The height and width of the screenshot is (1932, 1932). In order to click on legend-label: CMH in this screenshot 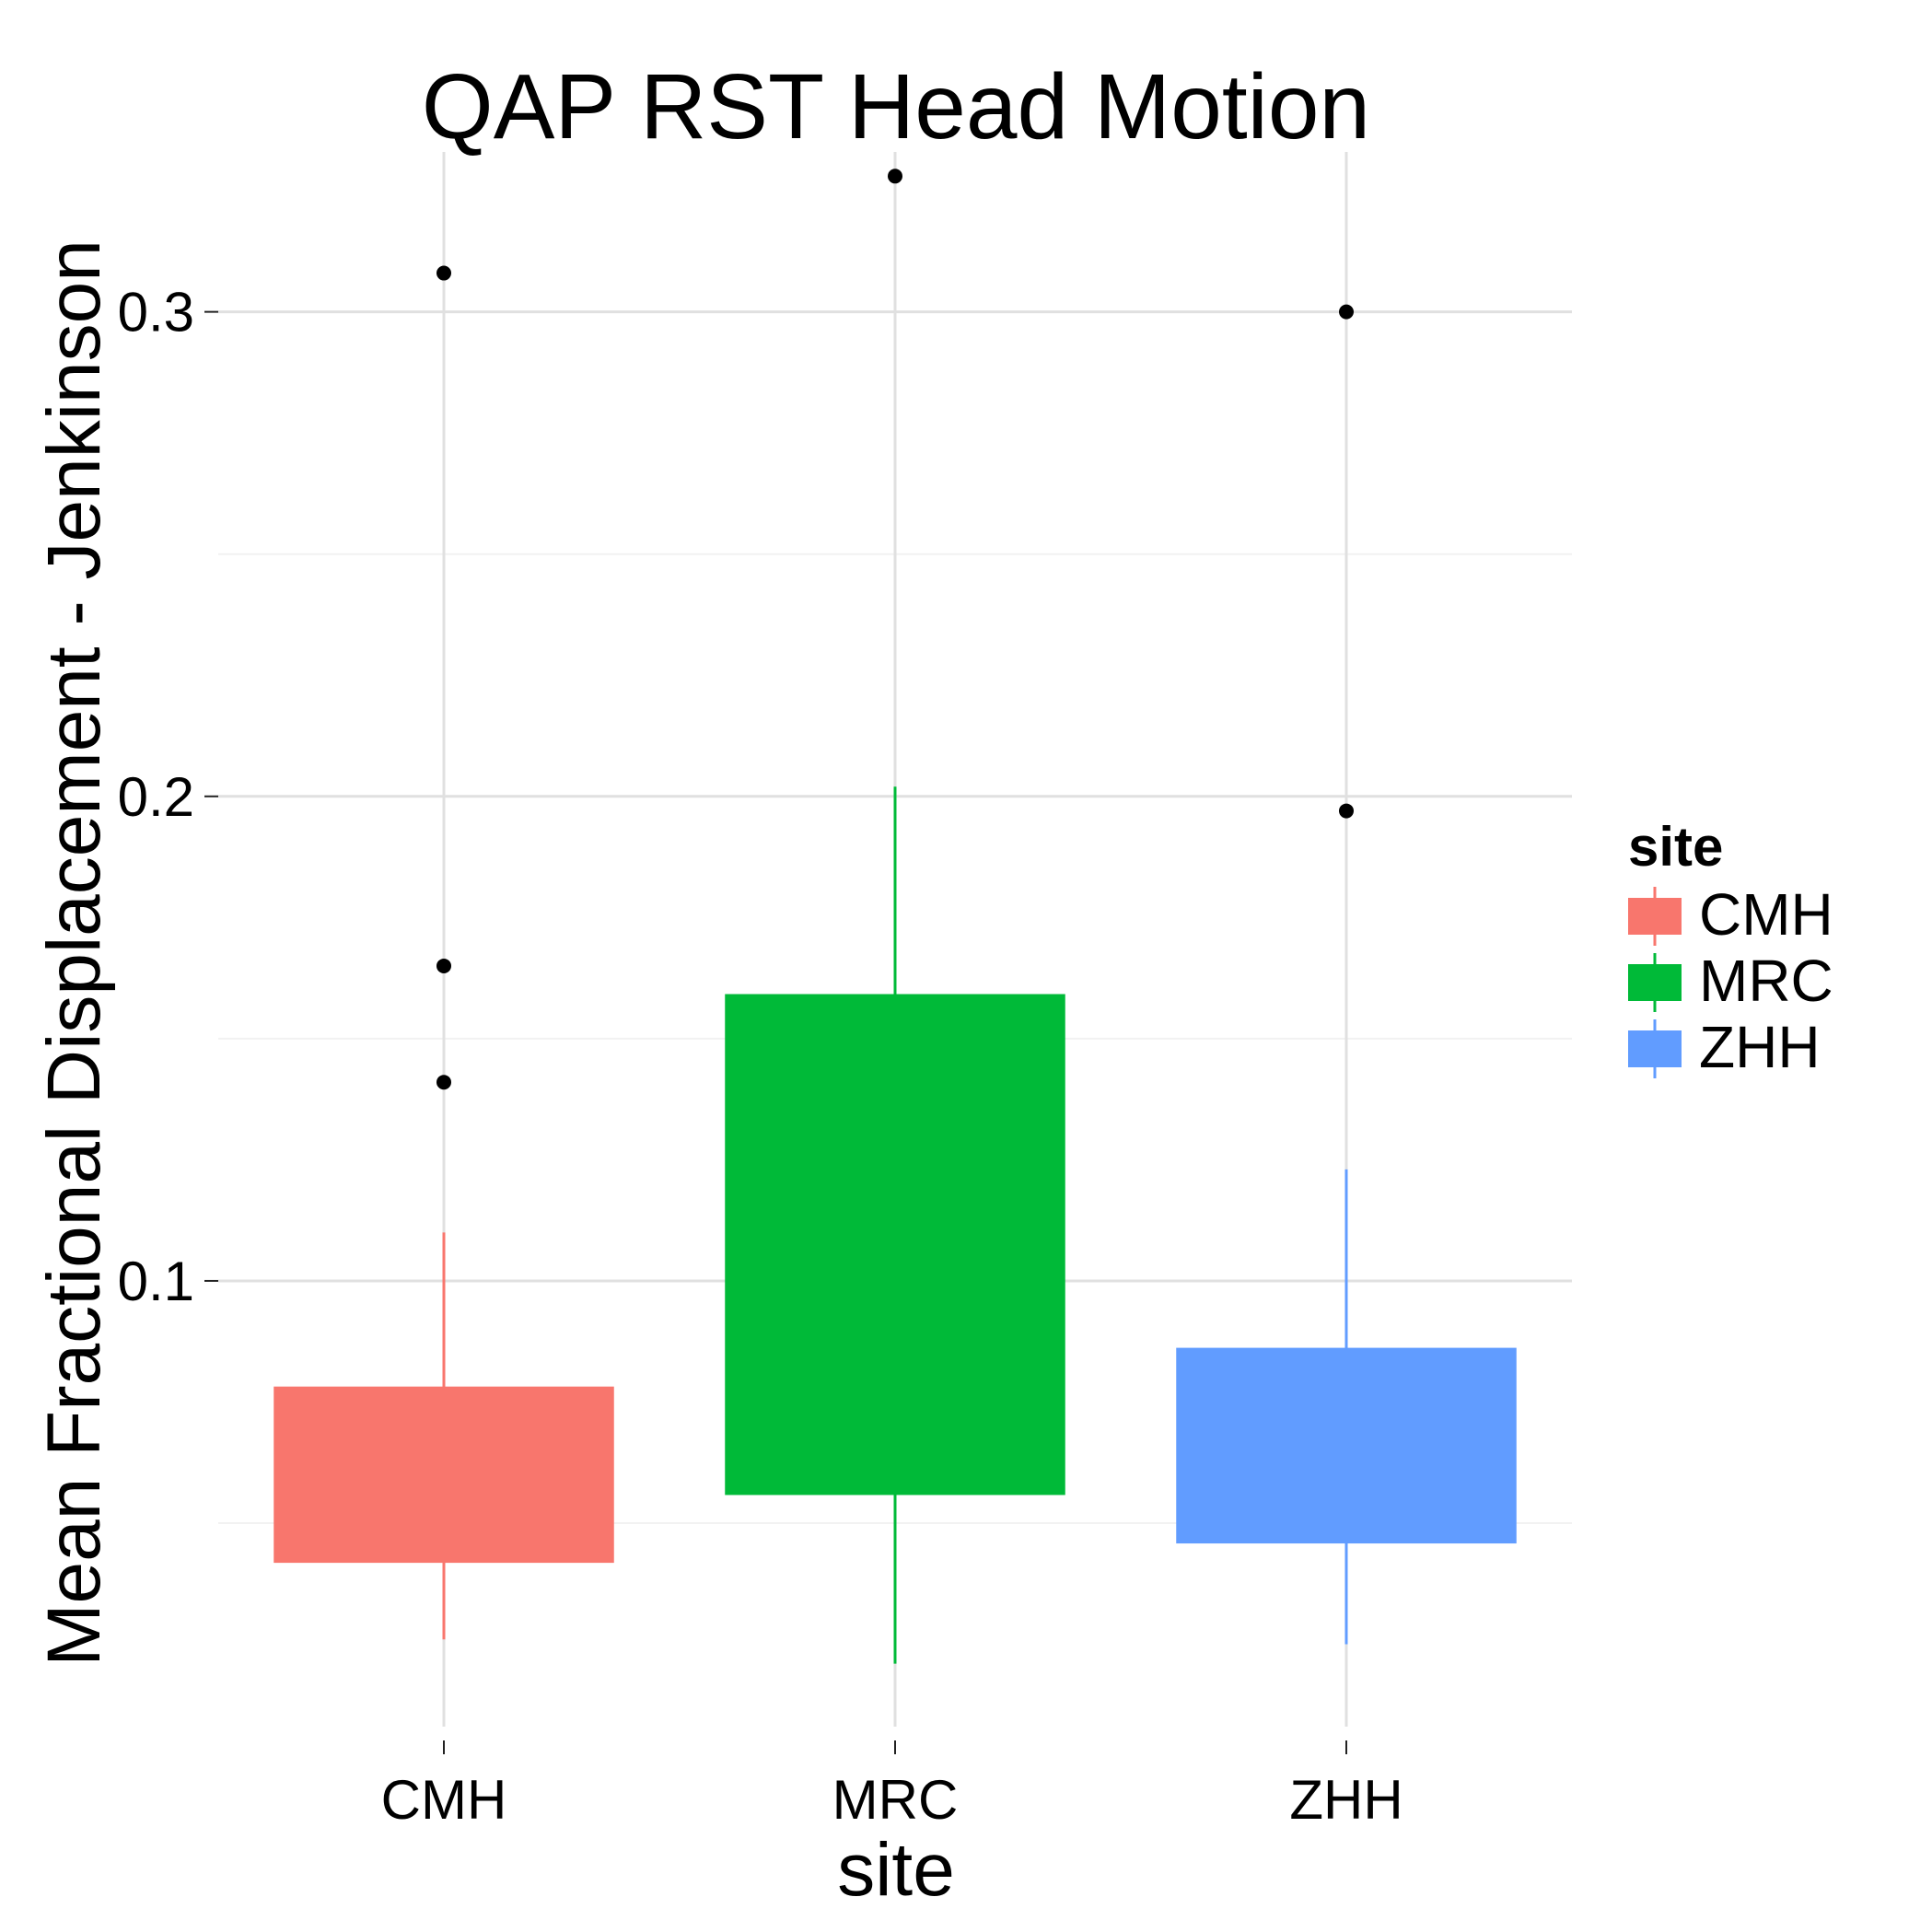, I will do `click(1766, 914)`.